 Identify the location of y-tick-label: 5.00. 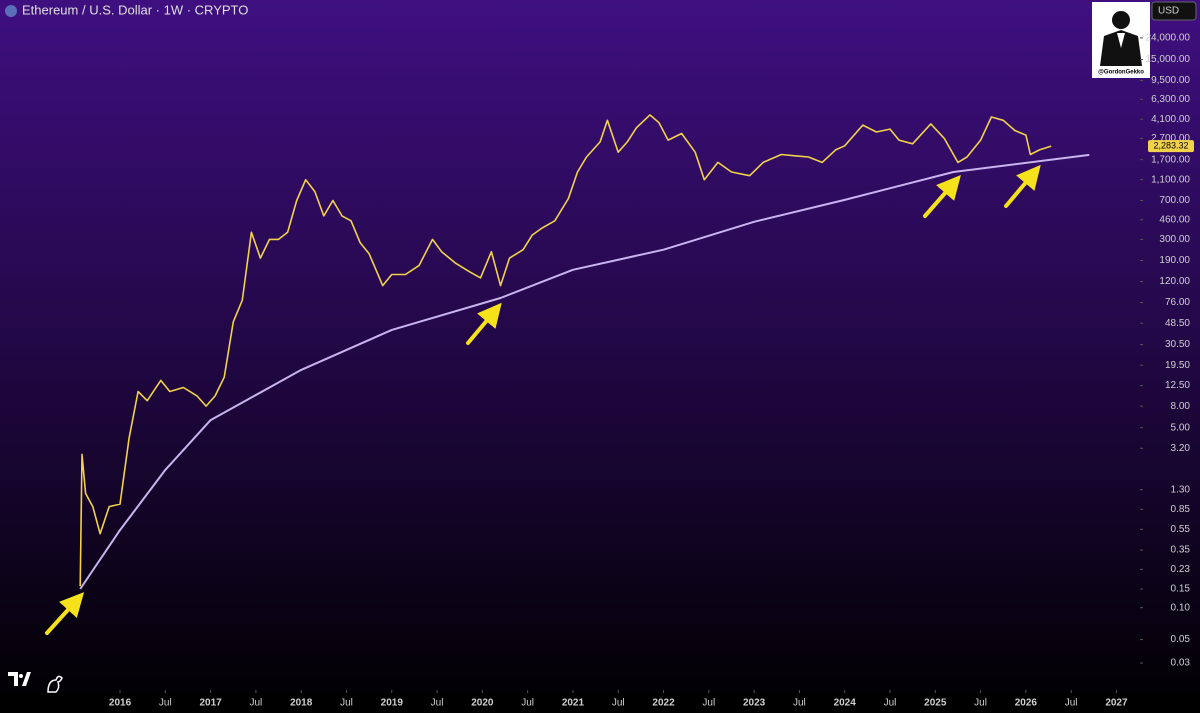
(1181, 427).